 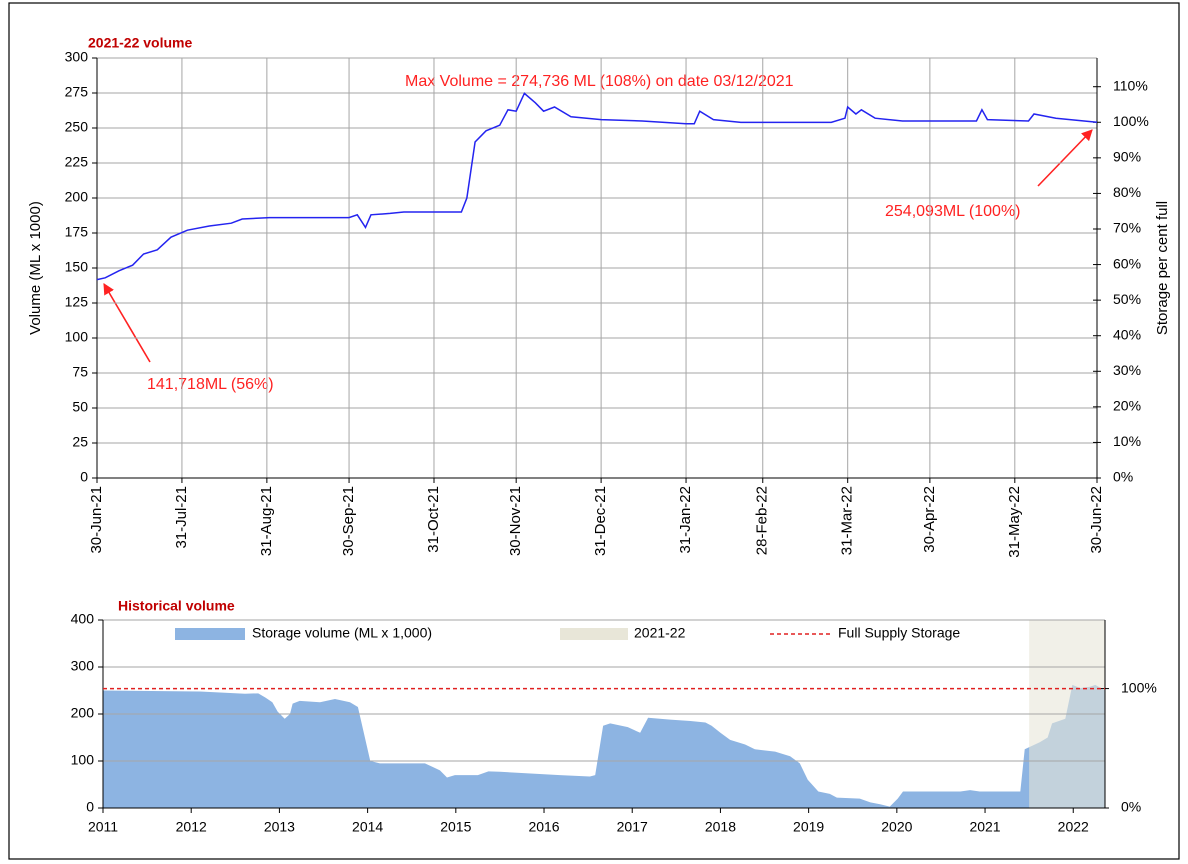 I want to click on x-tick-label: 30-Apr-22, so click(x=929, y=519).